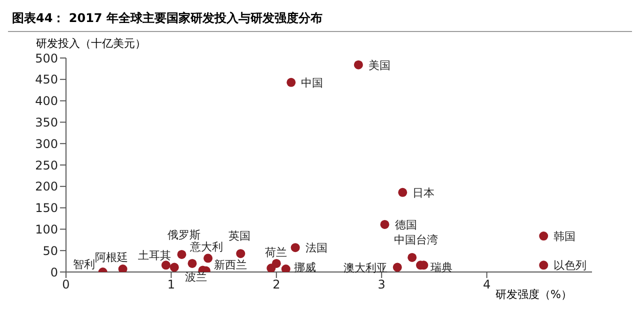  Describe the element at coordinates (46, 208) in the screenshot. I see `y-tick-label: 150` at that location.